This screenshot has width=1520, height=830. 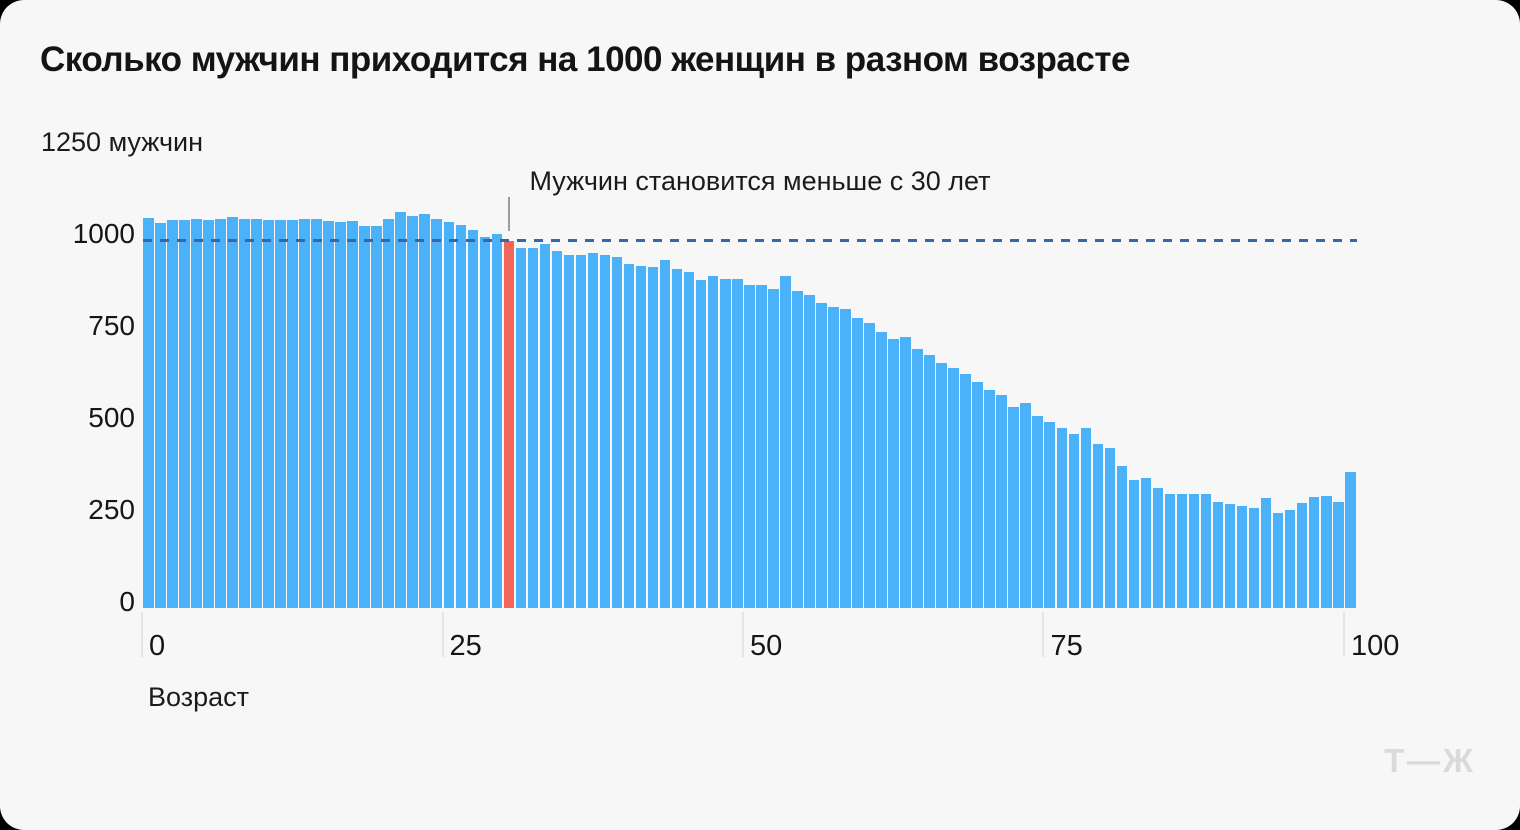 What do you see at coordinates (122, 142) in the screenshot?
I see `y-axis-top-label: 1250 мужчин` at bounding box center [122, 142].